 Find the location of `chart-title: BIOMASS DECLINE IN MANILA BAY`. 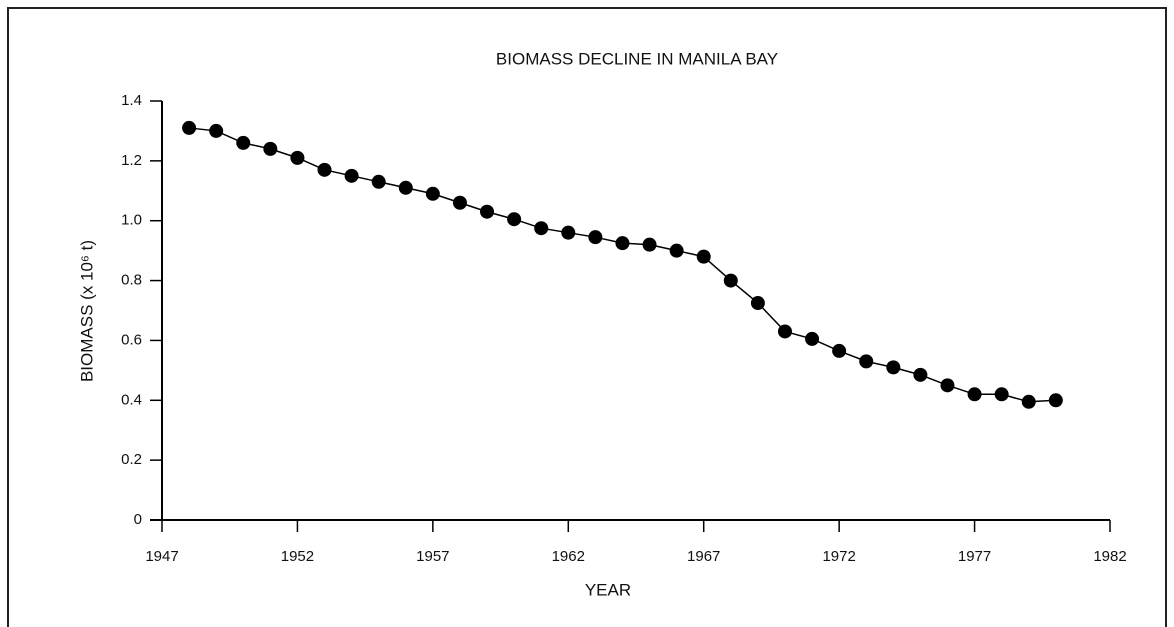

chart-title: BIOMASS DECLINE IN MANILA BAY is located at coordinates (637, 58).